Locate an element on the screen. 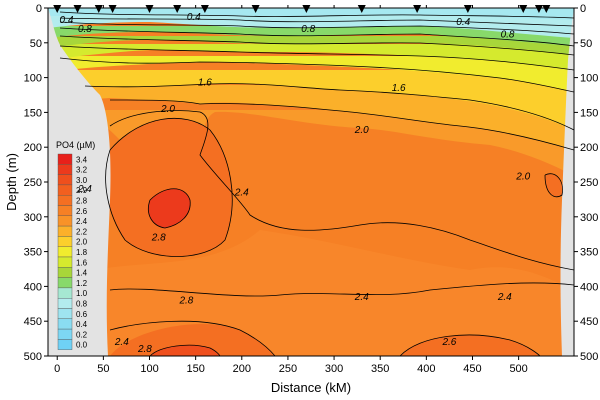 The height and width of the screenshot is (400, 600). y-tick-label: 250 is located at coordinates (33, 183).